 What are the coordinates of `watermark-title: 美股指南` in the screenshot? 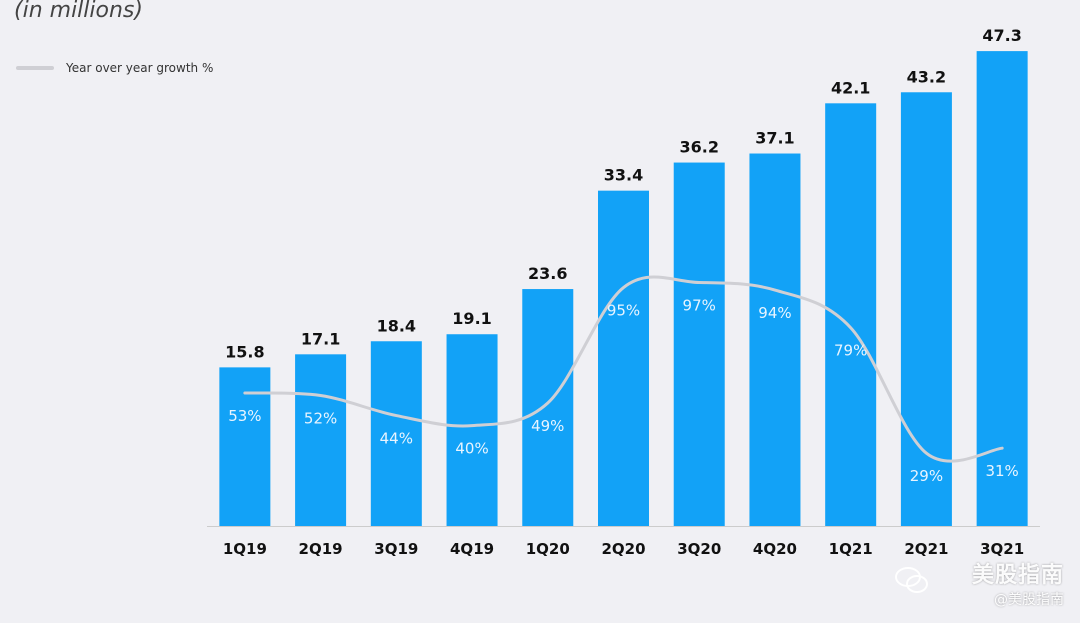 It's located at (1017, 575).